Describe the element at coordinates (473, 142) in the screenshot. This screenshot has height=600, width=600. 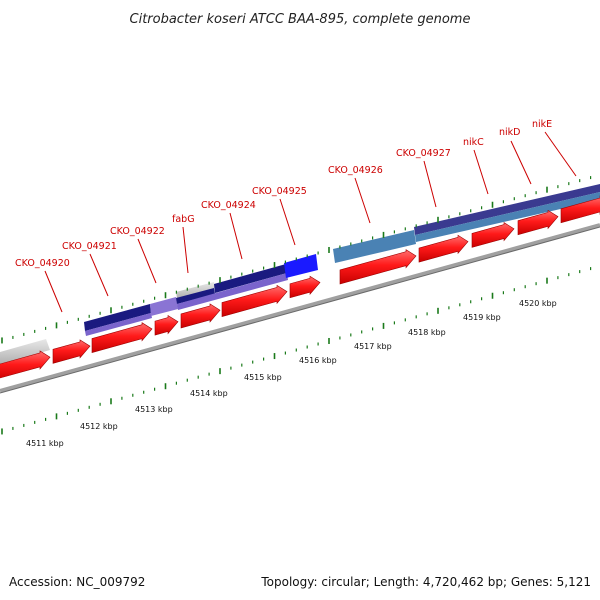
I see `gene-label: nikC` at that location.